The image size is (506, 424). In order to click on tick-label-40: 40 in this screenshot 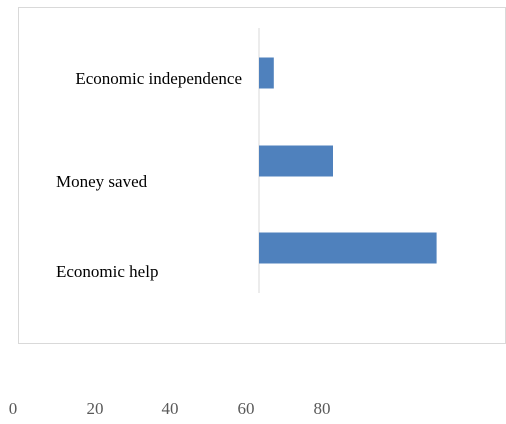, I will do `click(170, 408)`.